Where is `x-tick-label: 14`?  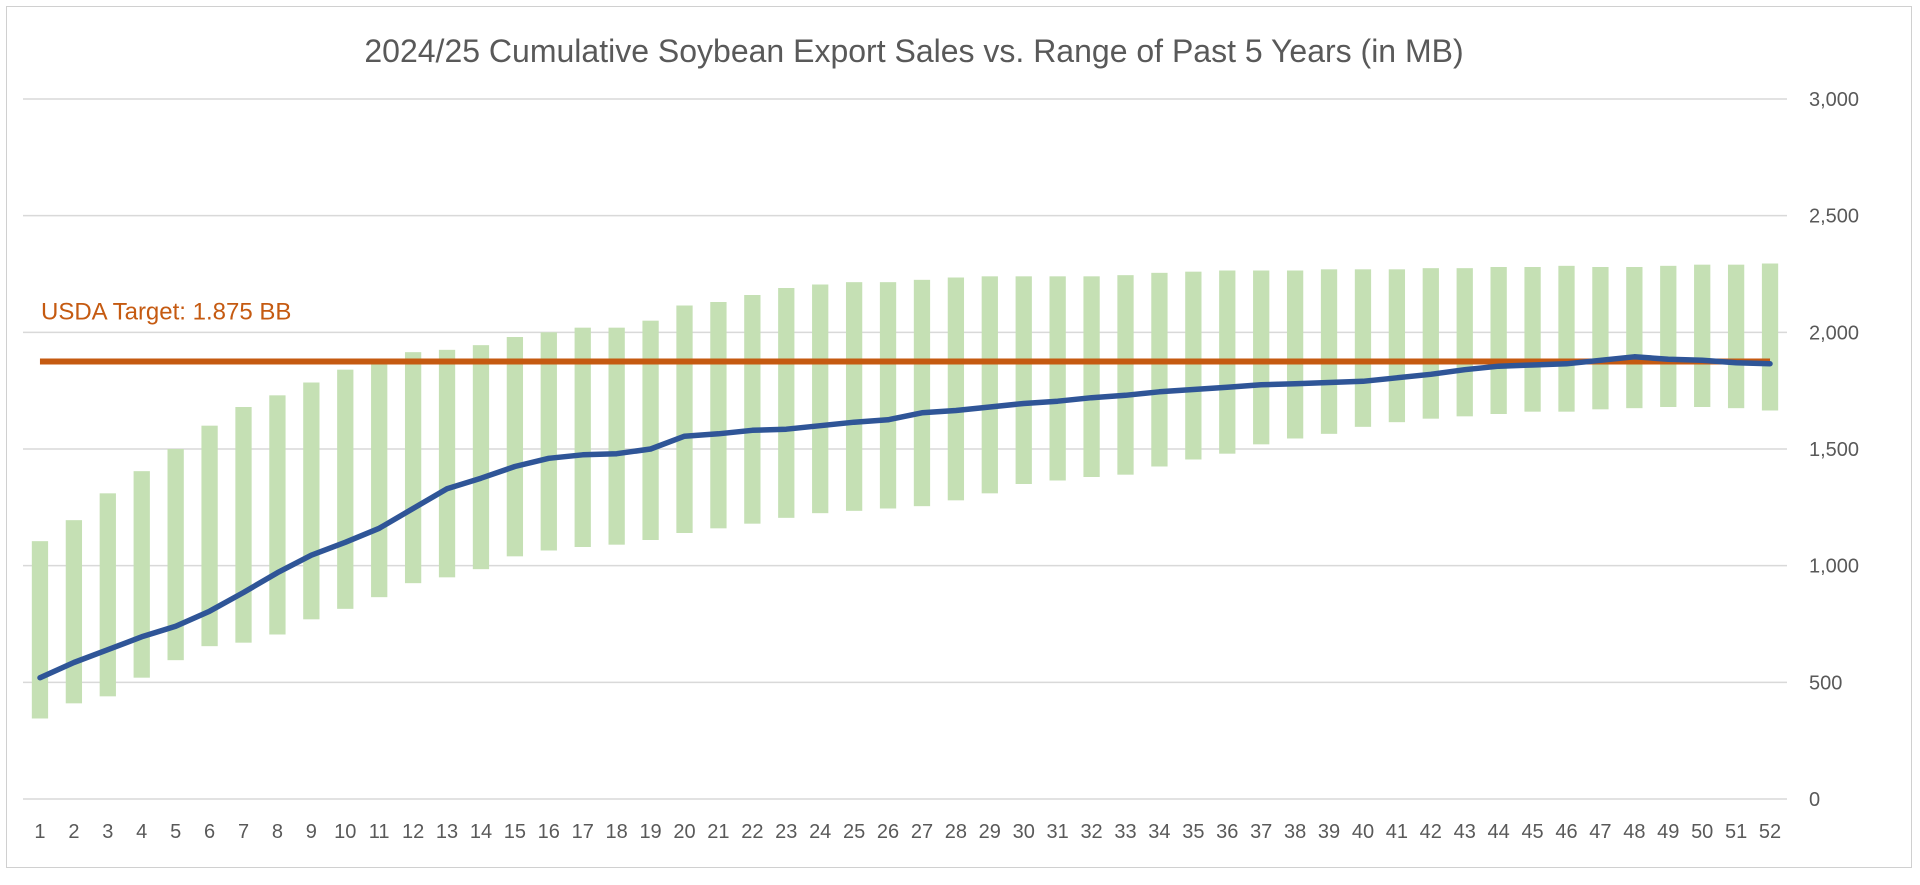
x-tick-label: 14 is located at coordinates (481, 832).